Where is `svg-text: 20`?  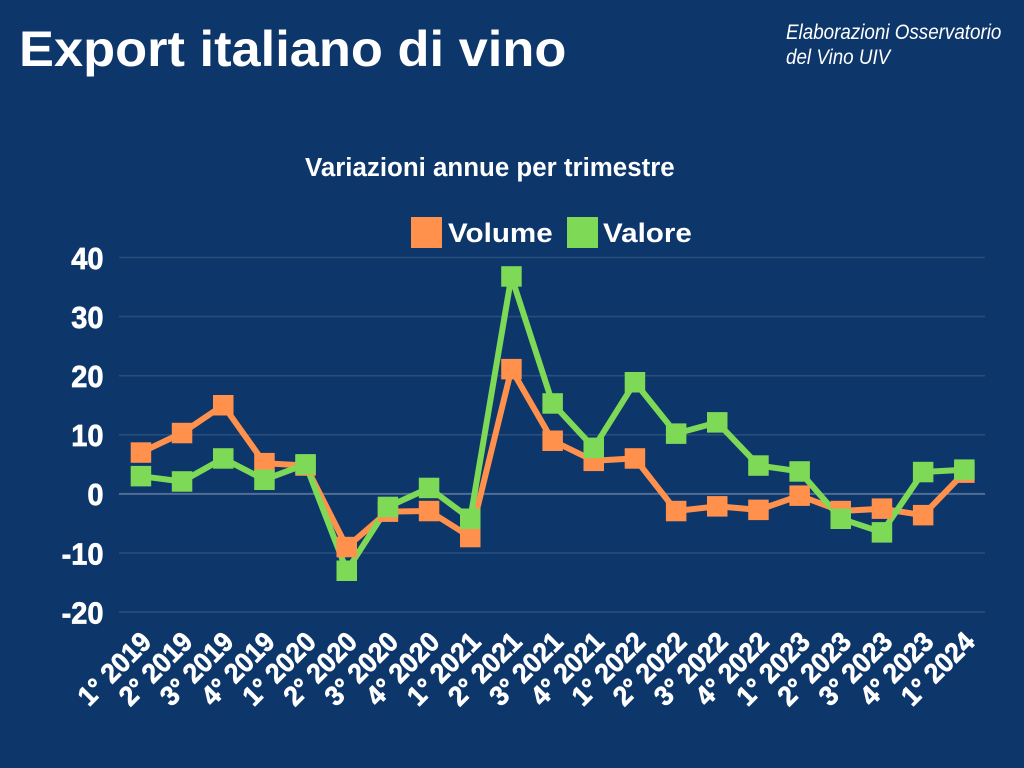 svg-text: 20 is located at coordinates (87, 377).